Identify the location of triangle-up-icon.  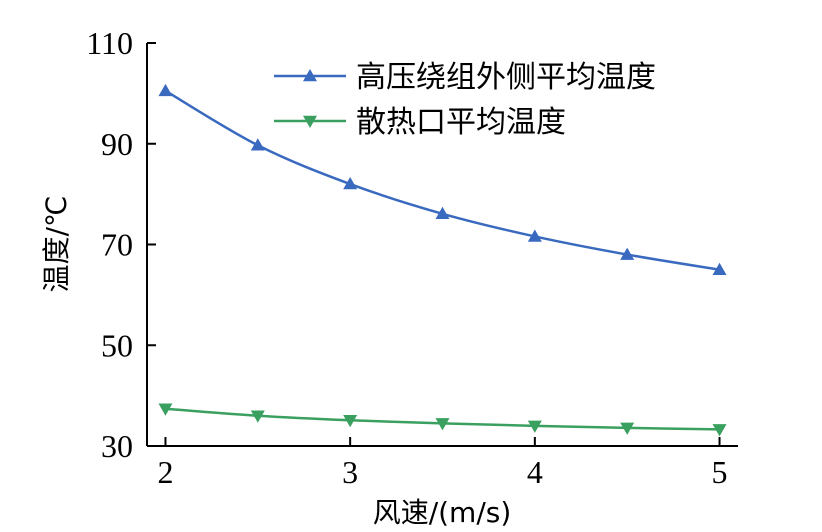
(310, 75).